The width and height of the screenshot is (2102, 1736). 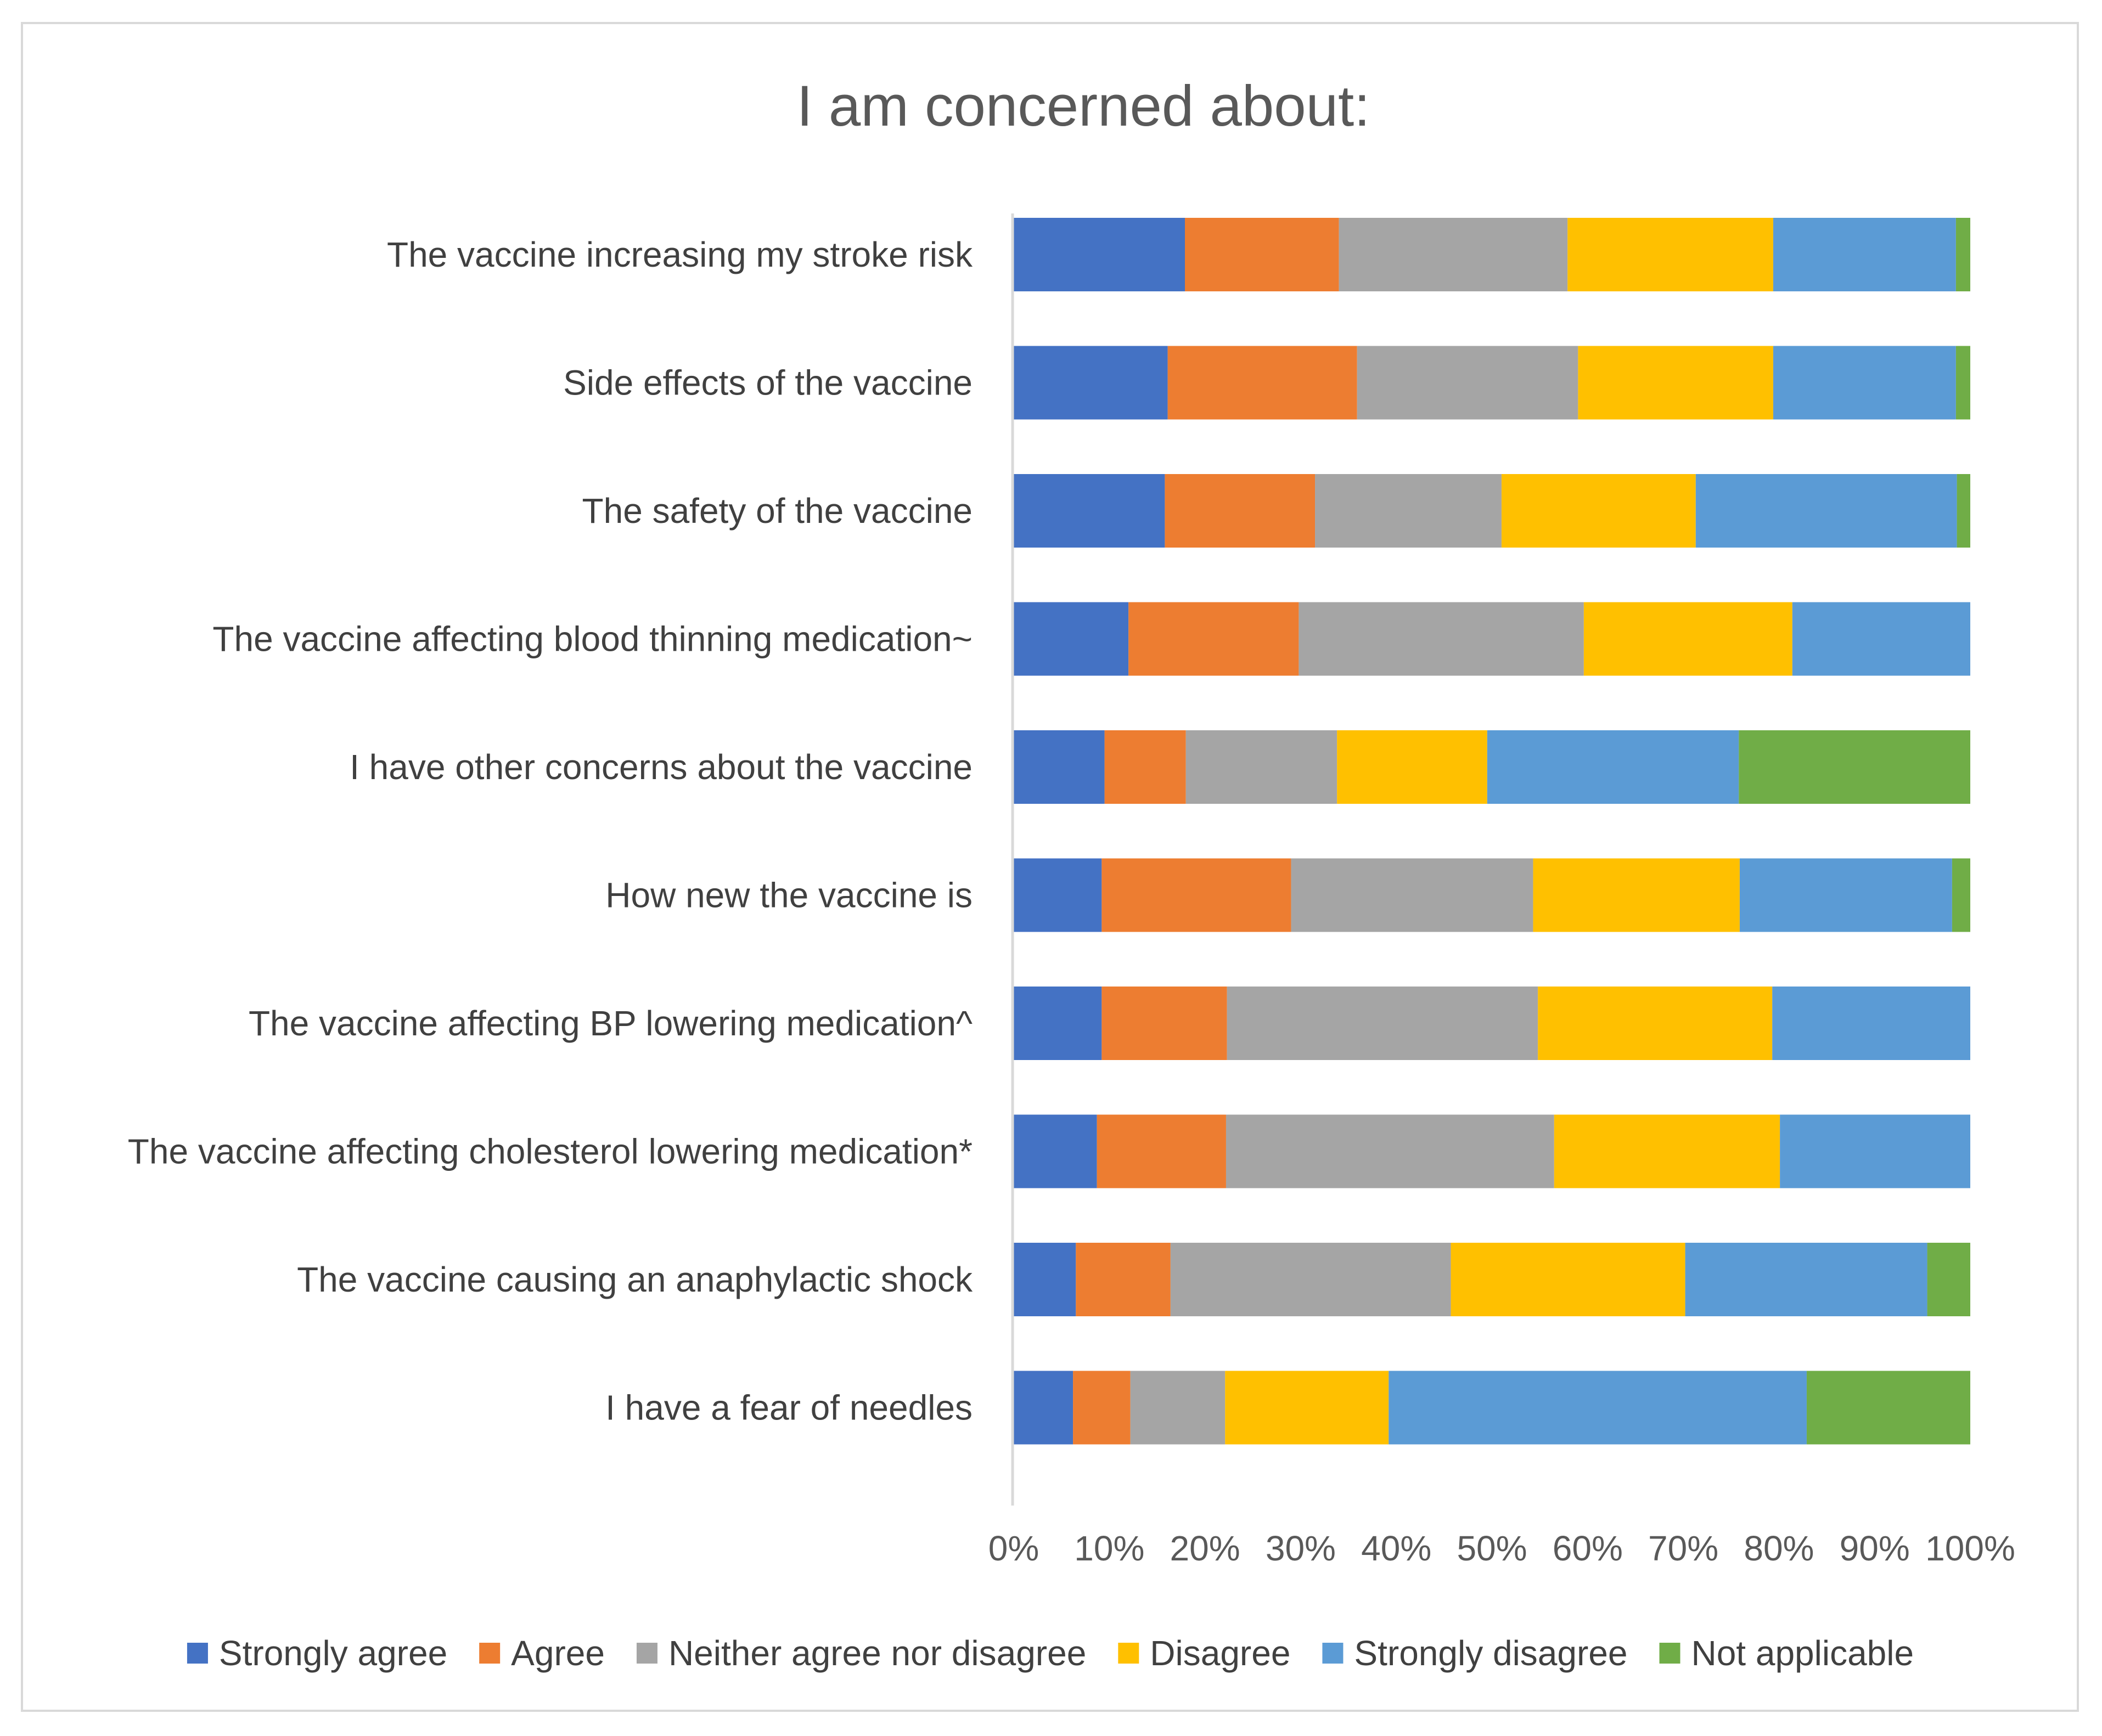 What do you see at coordinates (777, 511) in the screenshot?
I see `category-label: The safety of the vaccine` at bounding box center [777, 511].